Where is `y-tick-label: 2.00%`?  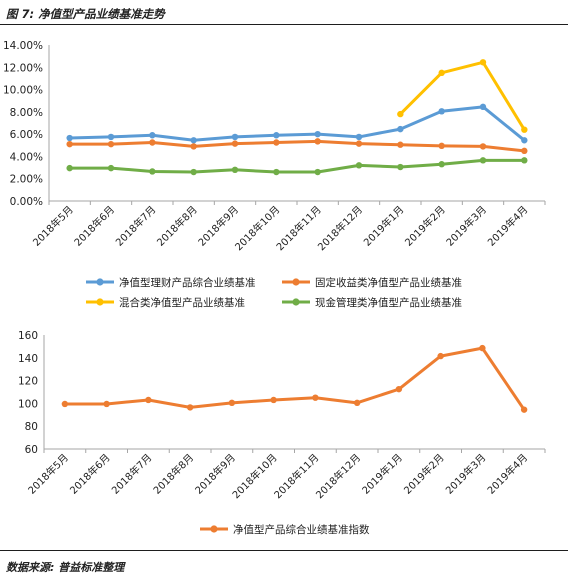 y-tick-label: 2.00% is located at coordinates (26, 180).